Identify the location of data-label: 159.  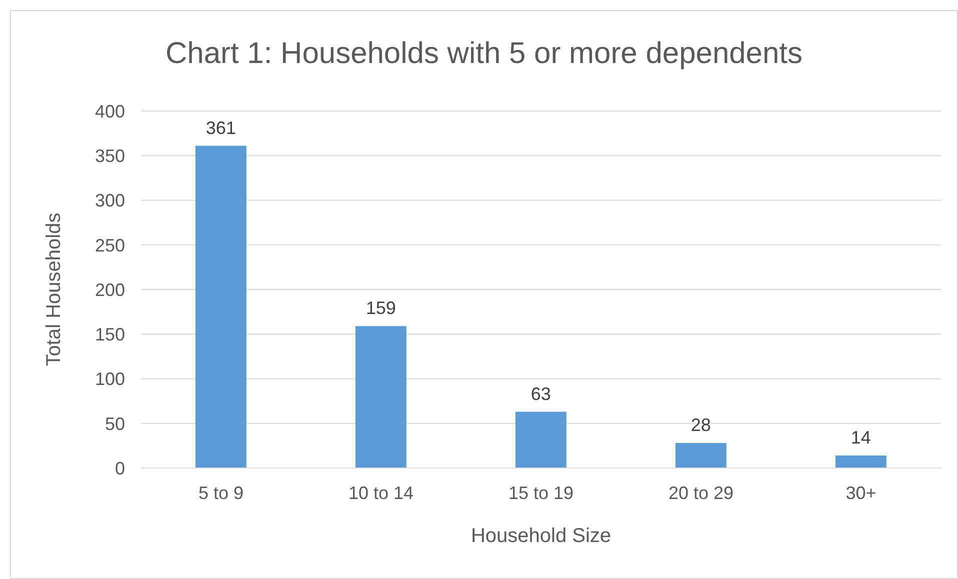
(381, 308).